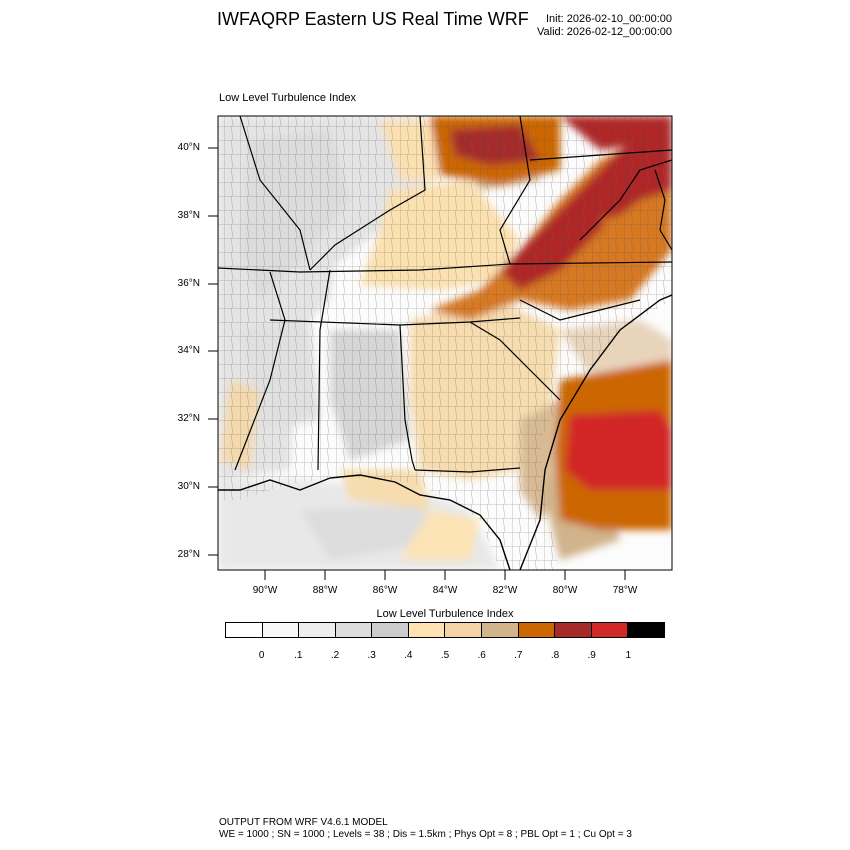 This screenshot has height=850, width=850. Describe the element at coordinates (663, 210) in the screenshot. I see `chesapeake-coastline` at that location.